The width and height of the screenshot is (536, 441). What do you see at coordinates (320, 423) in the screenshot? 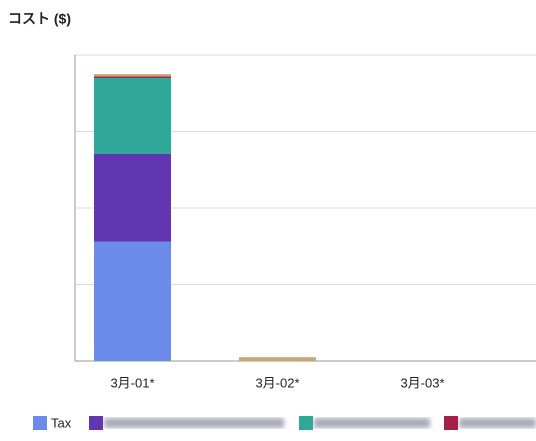
I see `blurred-legend-text` at bounding box center [320, 423].